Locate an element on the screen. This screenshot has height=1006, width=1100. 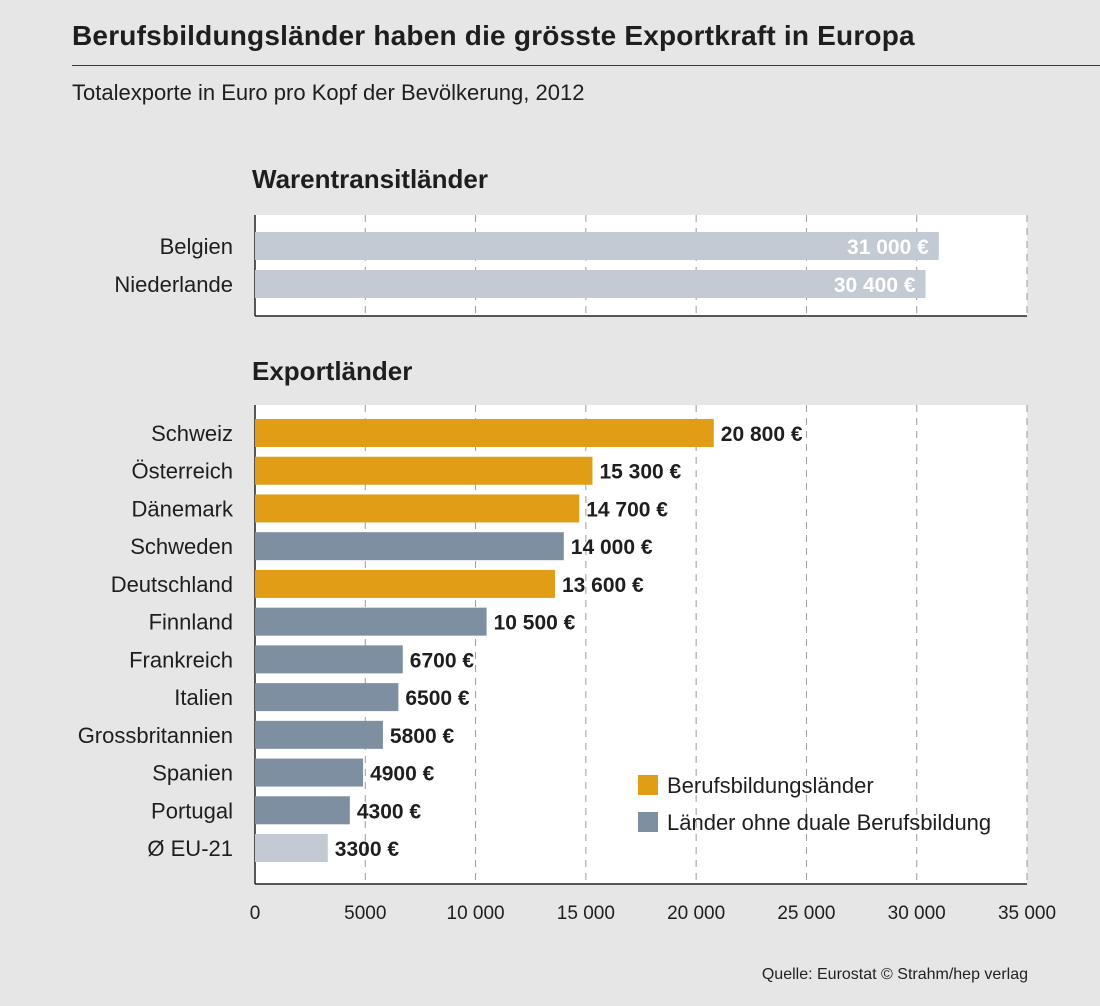
data-label: 14 700 € is located at coordinates (627, 509).